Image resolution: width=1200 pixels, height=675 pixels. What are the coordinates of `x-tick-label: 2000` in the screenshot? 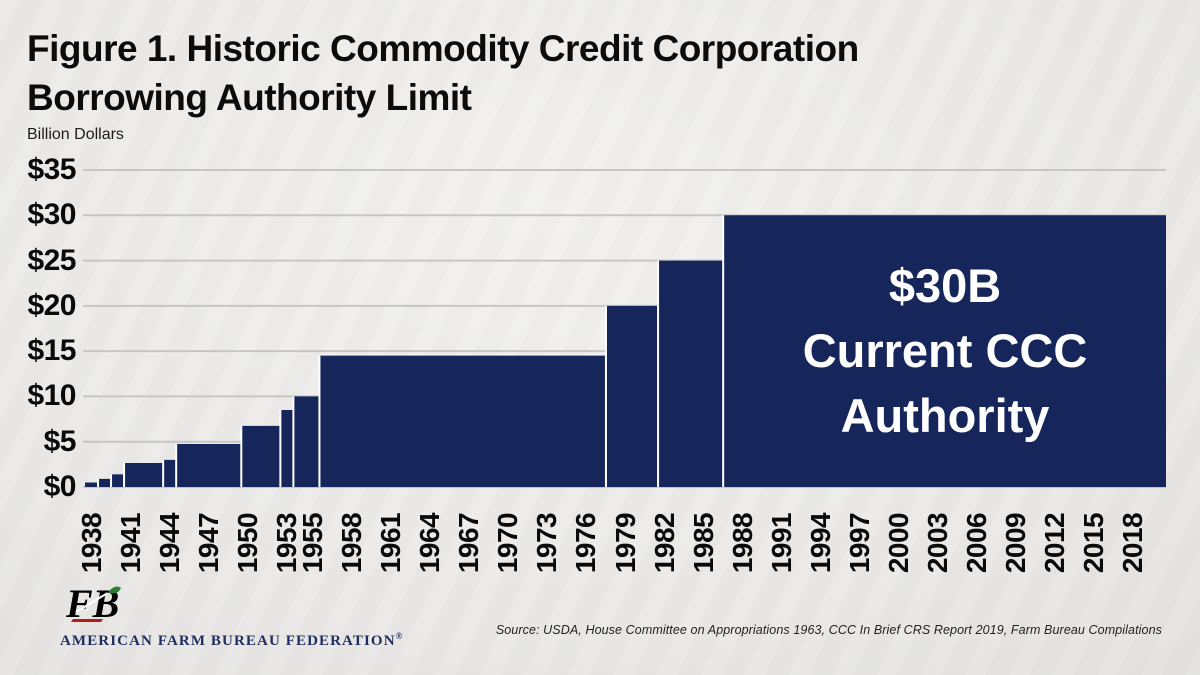 It's located at (898, 543).